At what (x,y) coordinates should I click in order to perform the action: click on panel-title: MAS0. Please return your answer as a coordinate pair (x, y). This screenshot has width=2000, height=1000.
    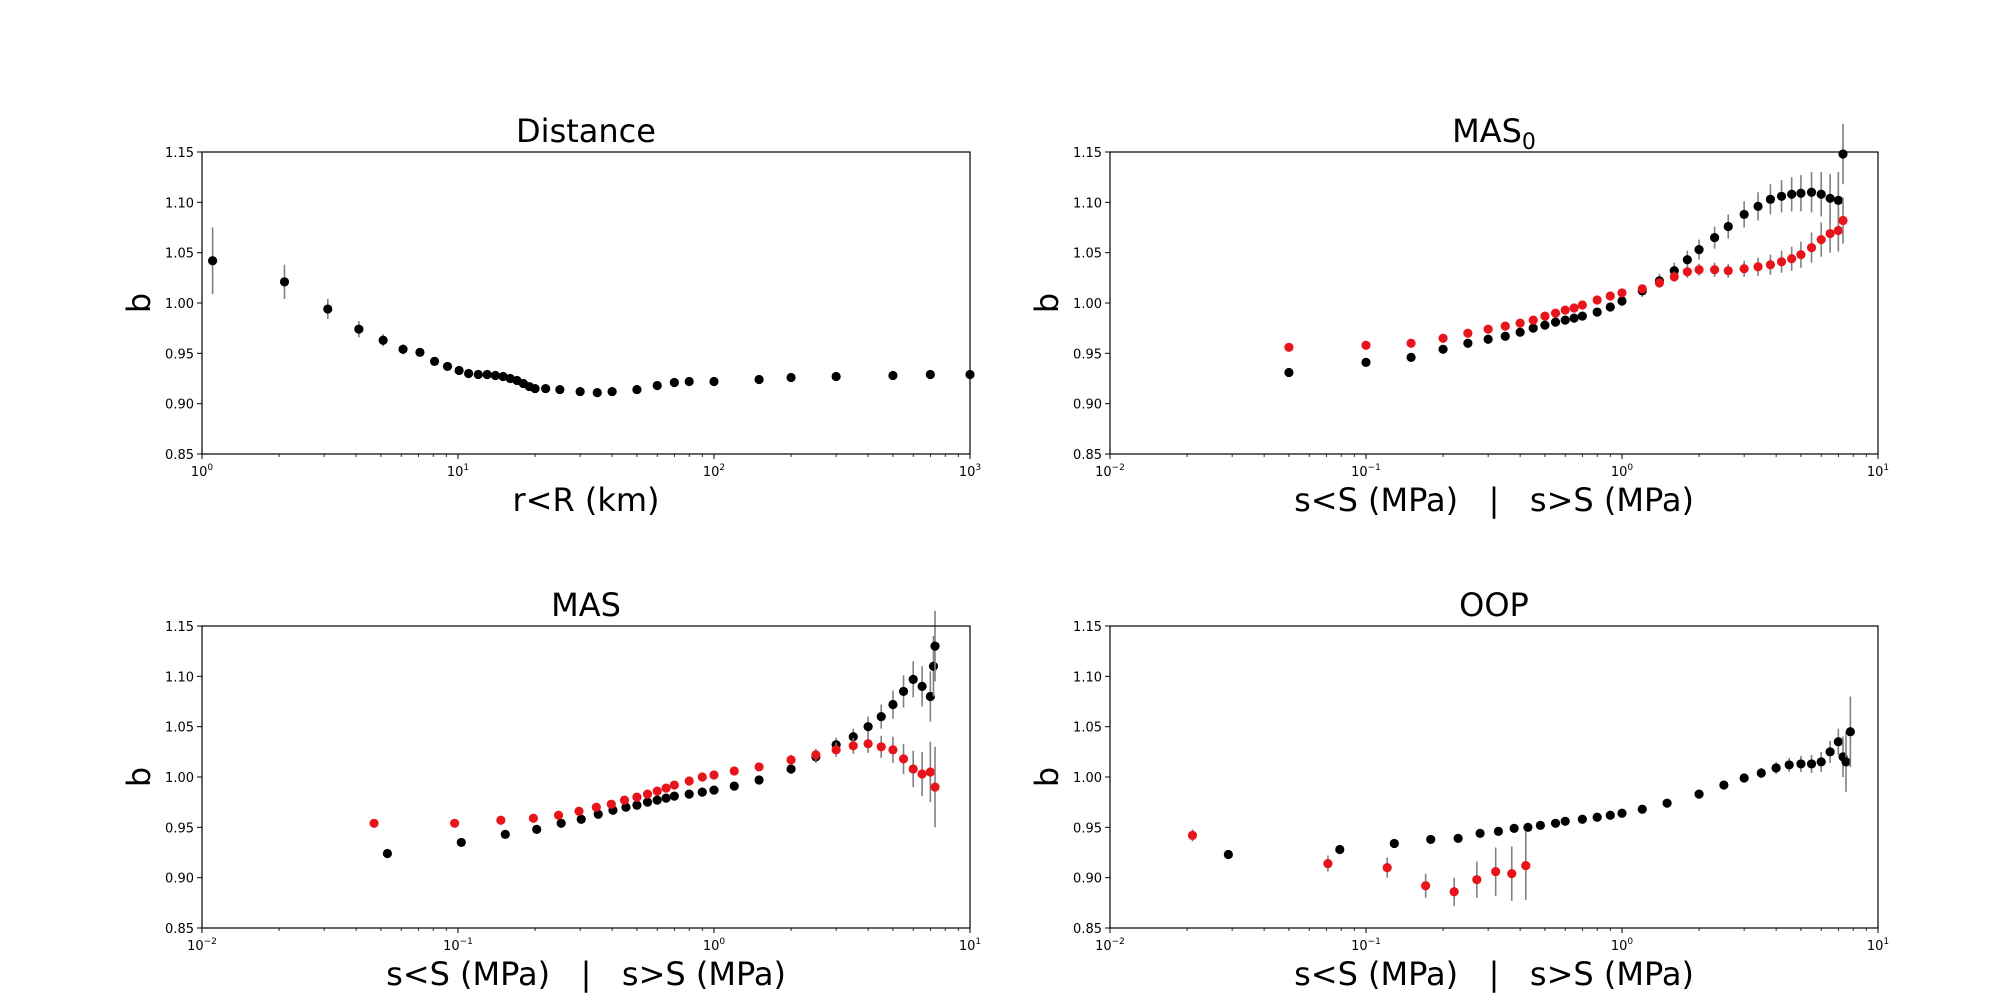
    Looking at the image, I should click on (1494, 133).